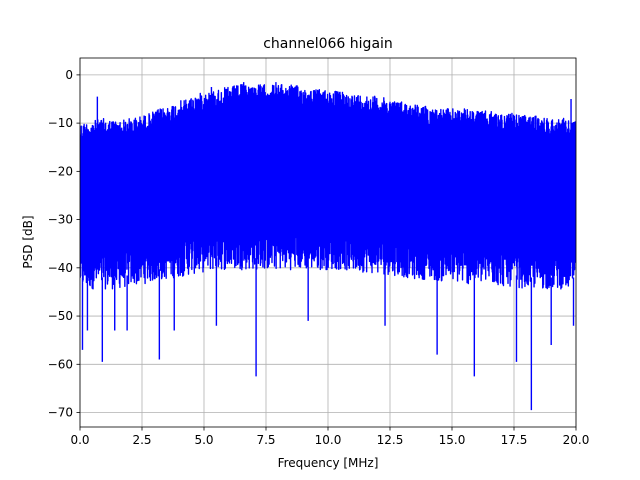  What do you see at coordinates (203, 440) in the screenshot?
I see `x-tick-label: 5.0` at bounding box center [203, 440].